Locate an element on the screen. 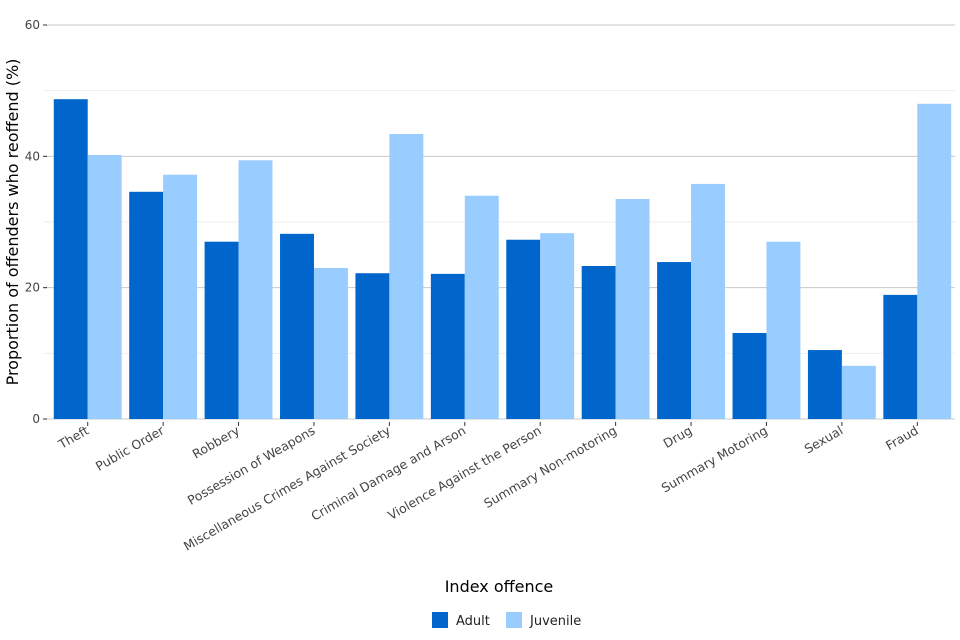 This screenshot has height=640, width=960. y-tick-label: 40 is located at coordinates (32, 156).